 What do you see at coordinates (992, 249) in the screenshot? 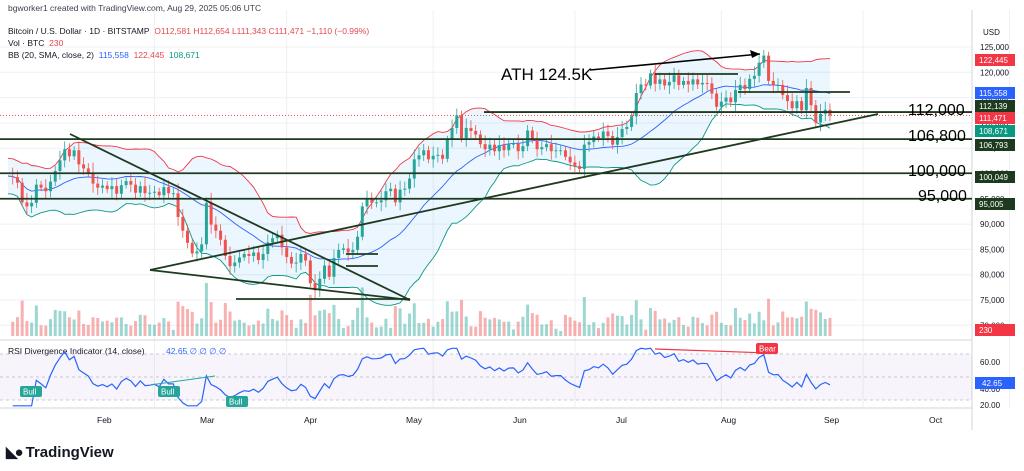
I see `price-tick-label: 85,000` at bounding box center [992, 249].